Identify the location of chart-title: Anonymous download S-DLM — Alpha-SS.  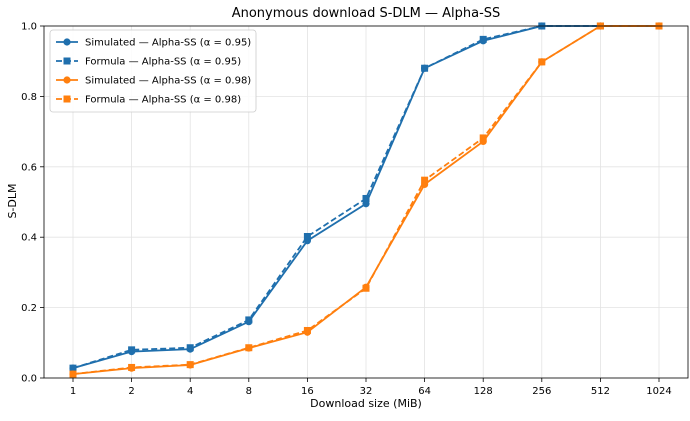
(366, 13).